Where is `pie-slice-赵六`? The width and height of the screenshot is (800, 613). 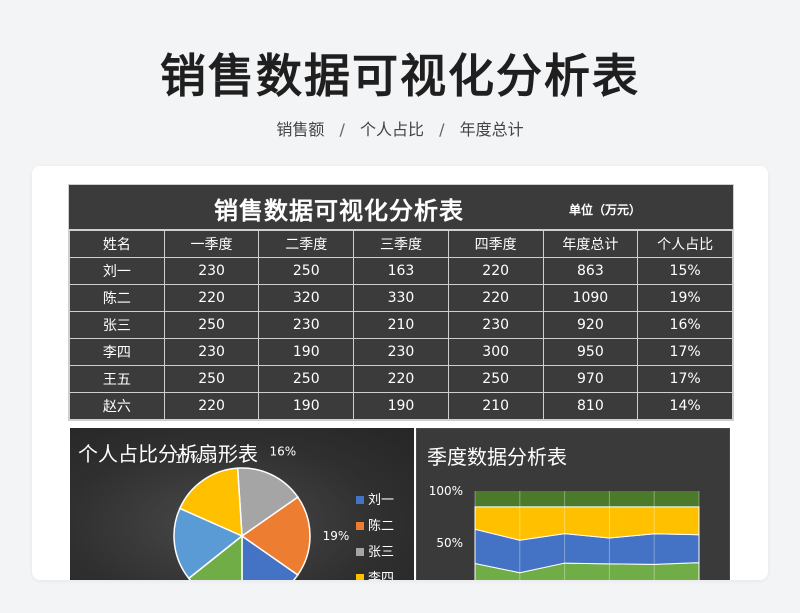 pie-slice-赵六 is located at coordinates (215, 557).